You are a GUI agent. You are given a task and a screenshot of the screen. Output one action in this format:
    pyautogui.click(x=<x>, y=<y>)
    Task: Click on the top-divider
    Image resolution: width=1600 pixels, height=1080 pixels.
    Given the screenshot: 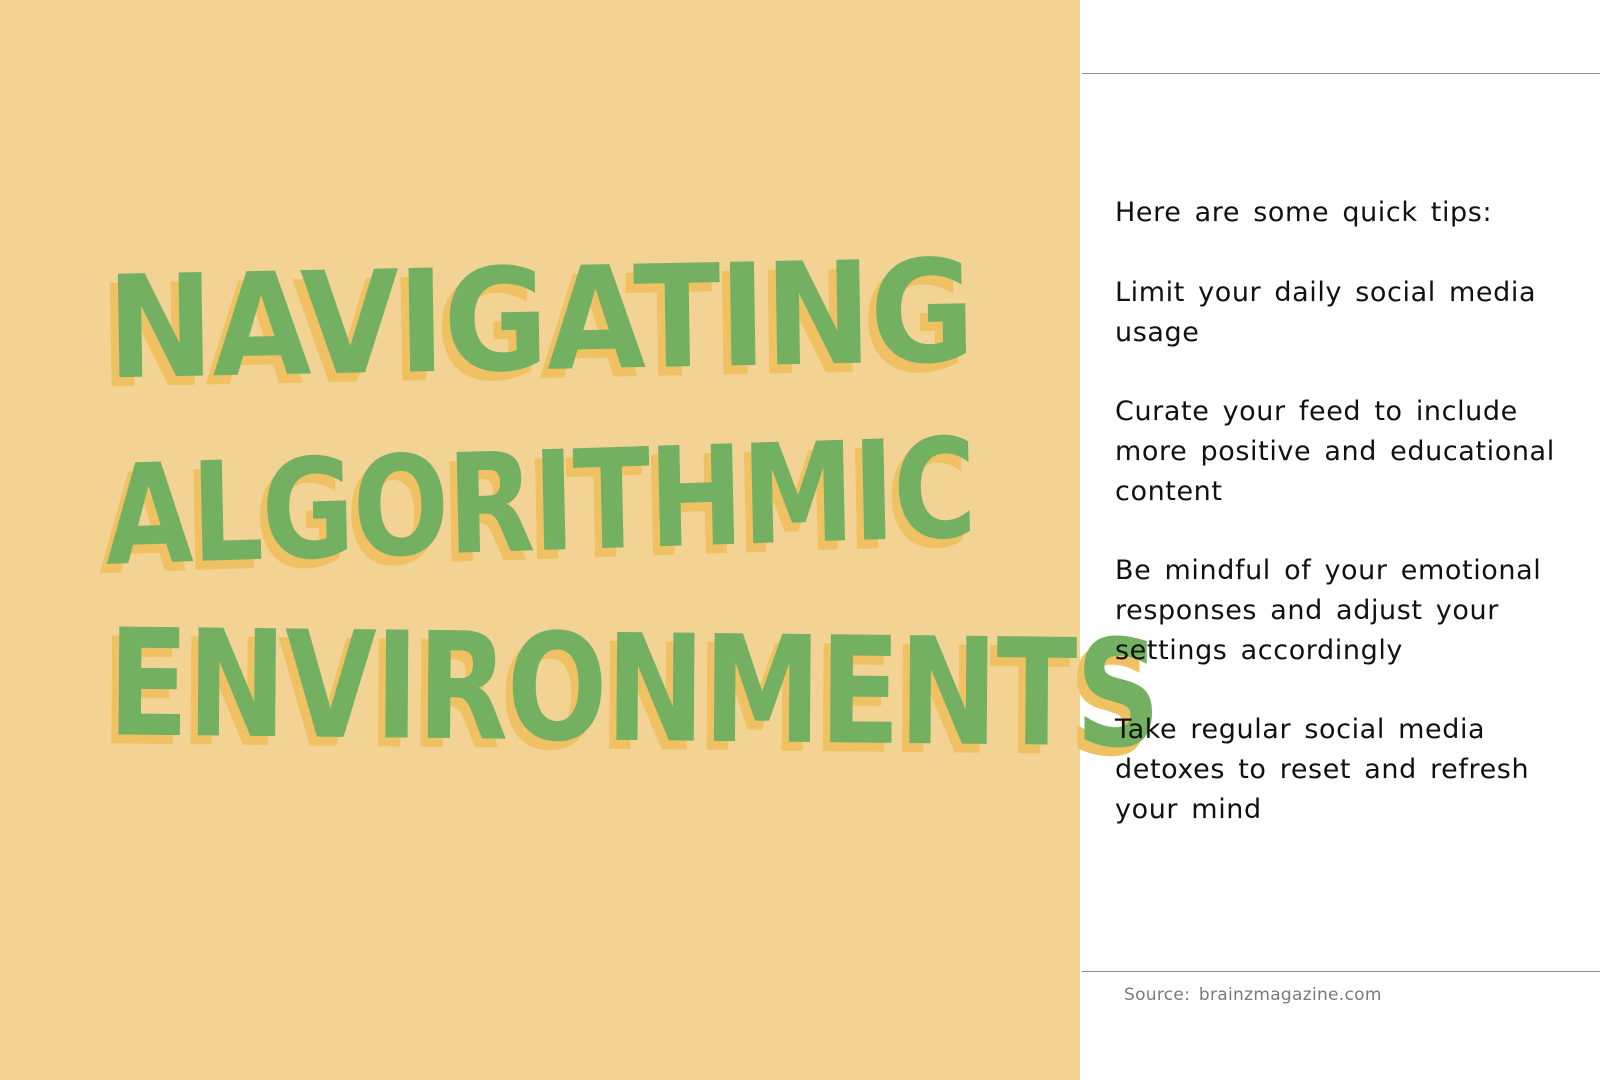 What is the action you would take?
    pyautogui.click(x=1341, y=73)
    